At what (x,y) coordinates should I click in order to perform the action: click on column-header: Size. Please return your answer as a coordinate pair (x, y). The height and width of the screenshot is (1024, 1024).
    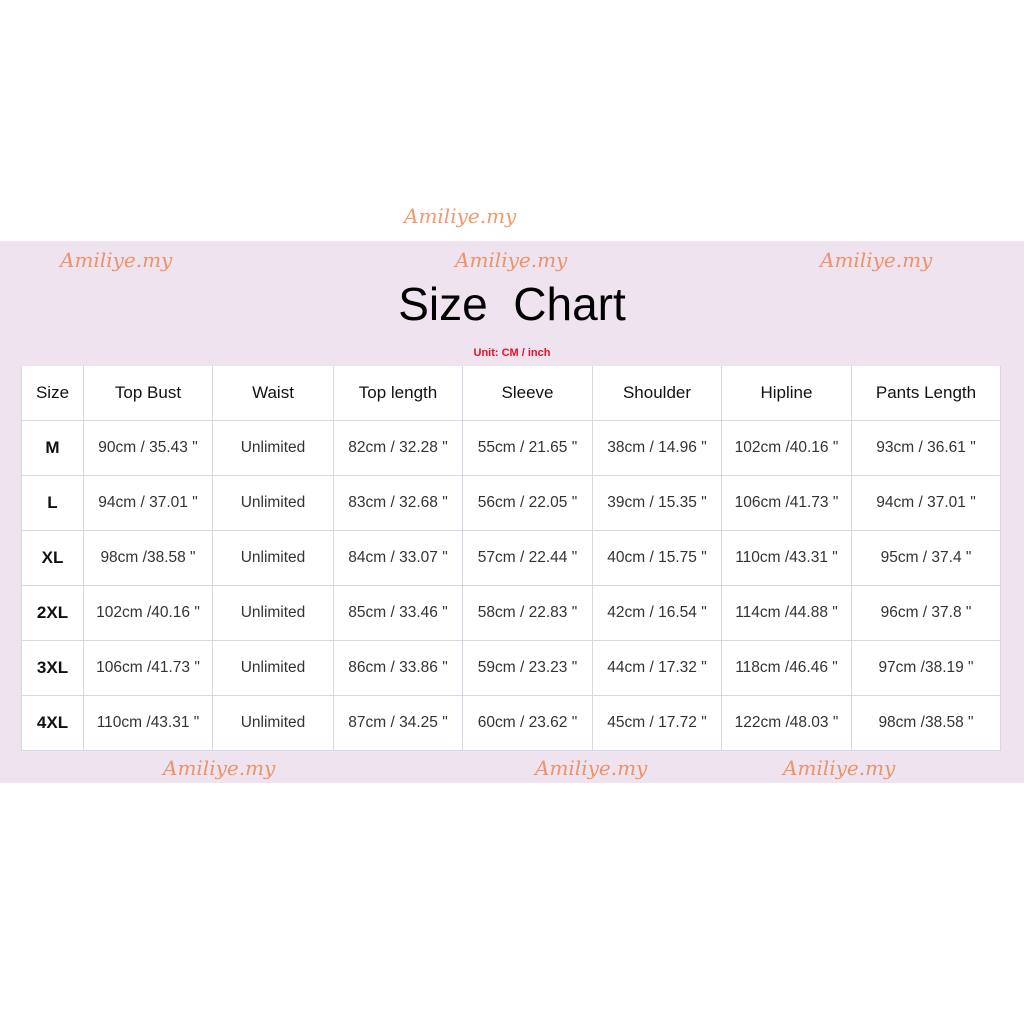
    Looking at the image, I should click on (52, 393).